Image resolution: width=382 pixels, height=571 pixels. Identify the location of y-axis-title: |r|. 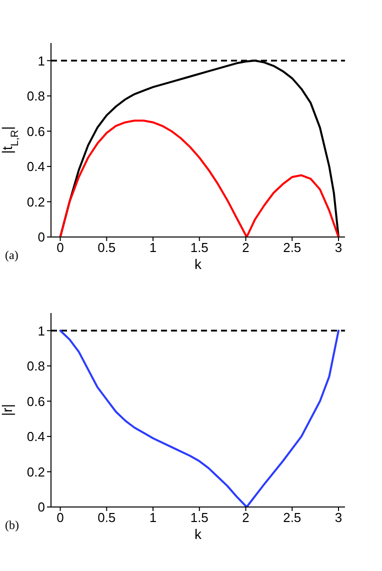
(7, 410).